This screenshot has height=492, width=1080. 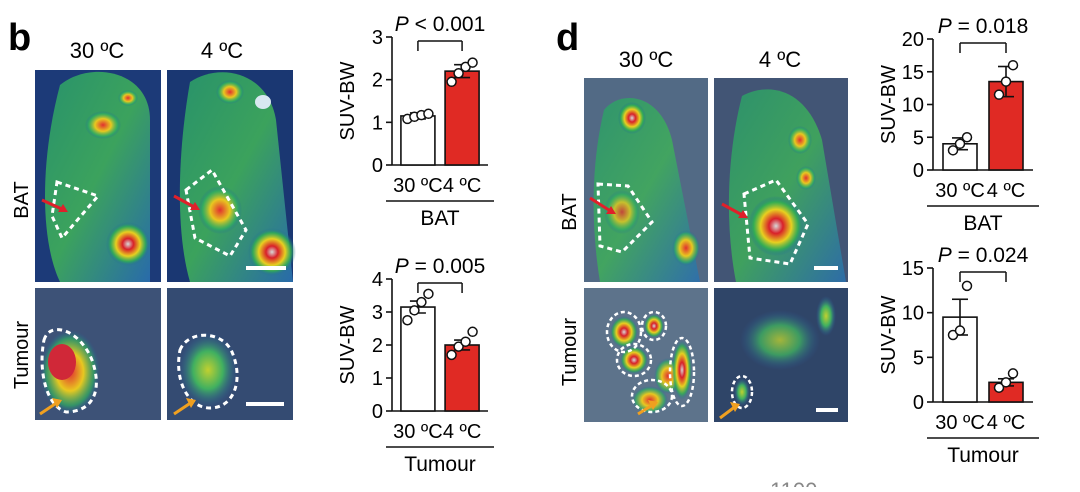 What do you see at coordinates (22, 199) in the screenshot?
I see `row-label-bat-b: BAT` at bounding box center [22, 199].